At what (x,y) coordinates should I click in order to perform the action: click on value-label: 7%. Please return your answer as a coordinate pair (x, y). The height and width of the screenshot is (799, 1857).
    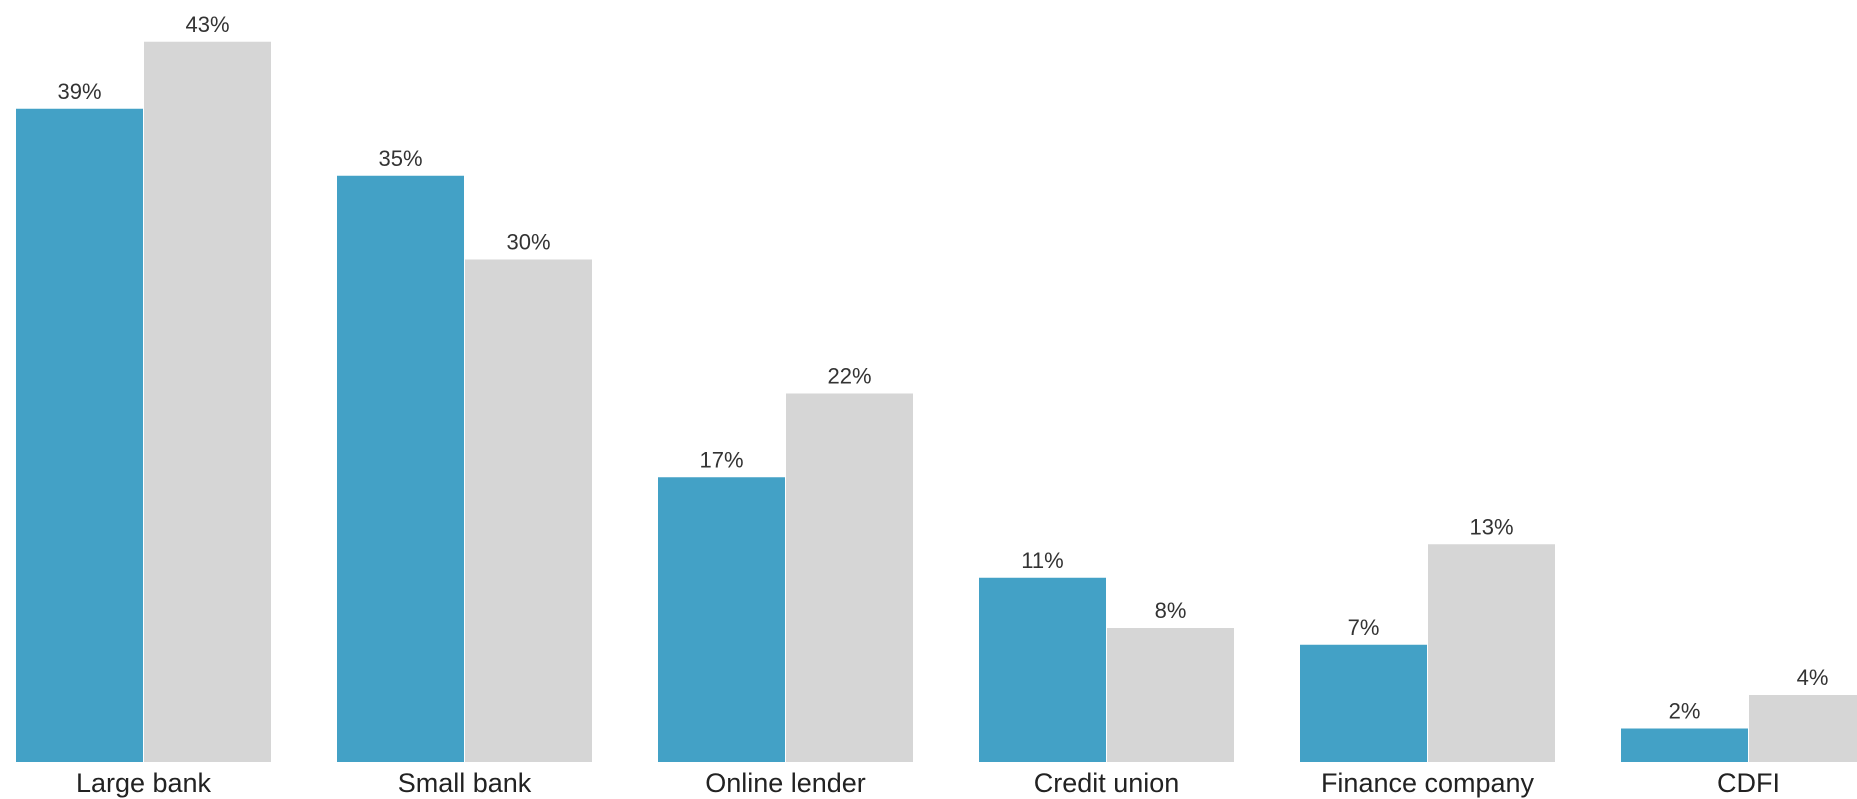
    Looking at the image, I should click on (1364, 627).